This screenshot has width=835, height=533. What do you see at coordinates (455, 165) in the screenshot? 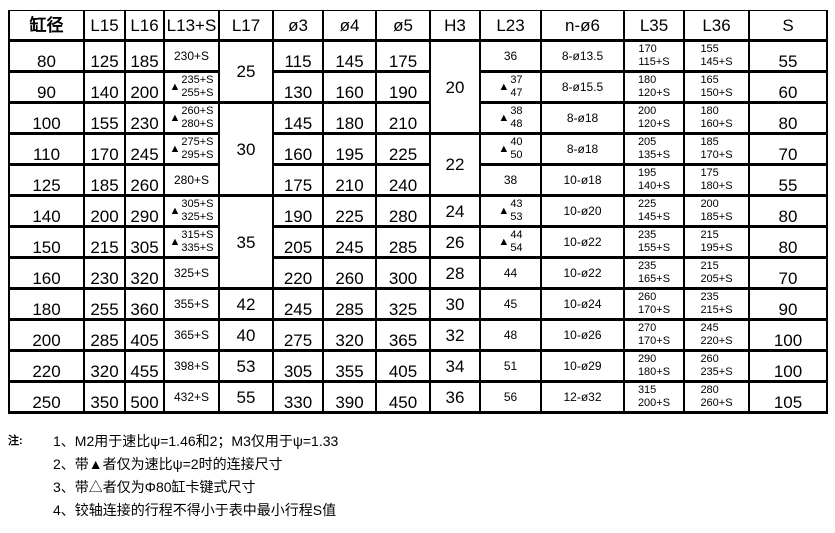
I see `cell-h3: 22` at bounding box center [455, 165].